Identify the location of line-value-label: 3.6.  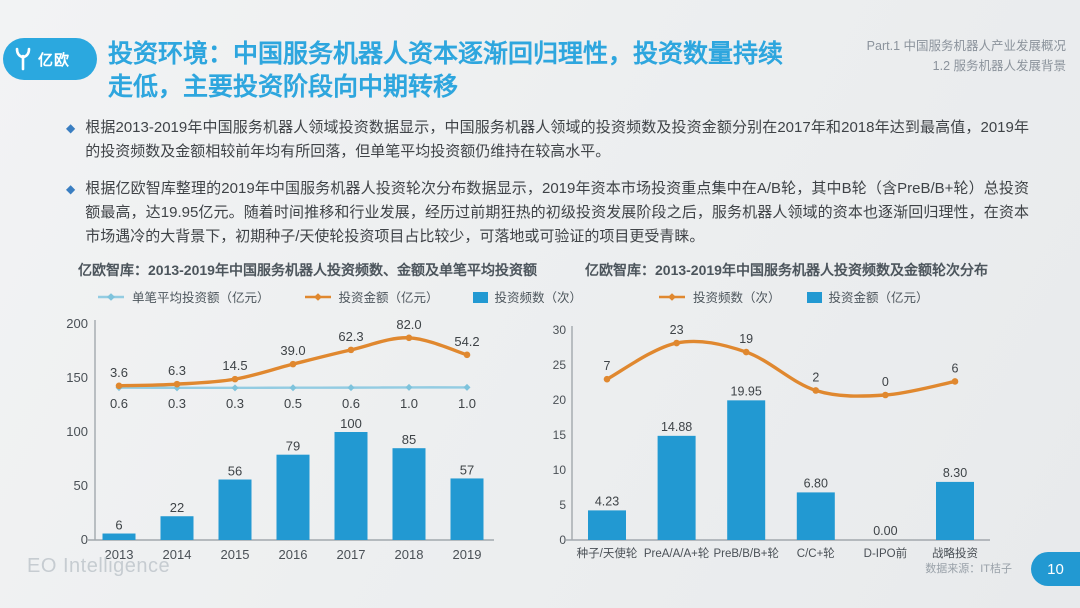
(119, 372).